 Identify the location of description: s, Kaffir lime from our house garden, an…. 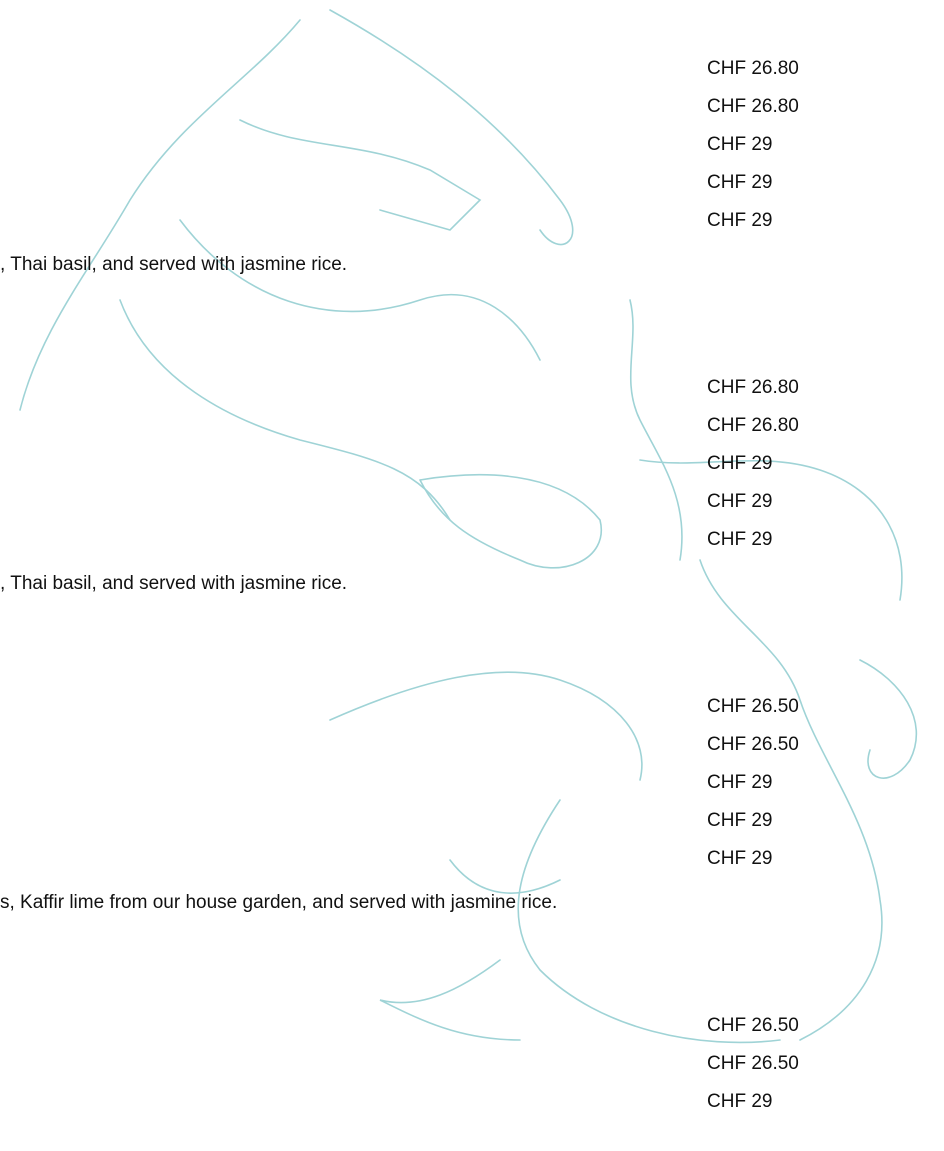
(279, 902).